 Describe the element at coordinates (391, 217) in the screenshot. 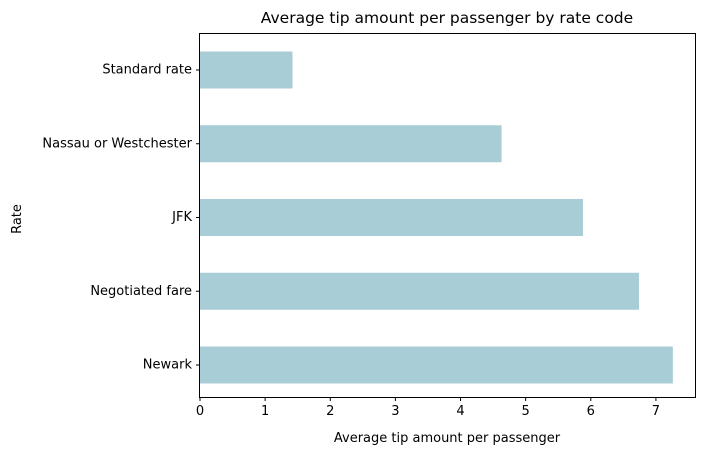

I see `bar-jfk` at that location.